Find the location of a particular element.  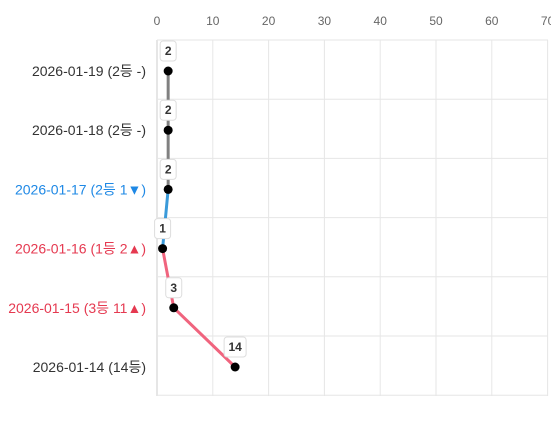

x-tick-labels: 0 10 20 30 40 50 60 70 is located at coordinates (352, 21).